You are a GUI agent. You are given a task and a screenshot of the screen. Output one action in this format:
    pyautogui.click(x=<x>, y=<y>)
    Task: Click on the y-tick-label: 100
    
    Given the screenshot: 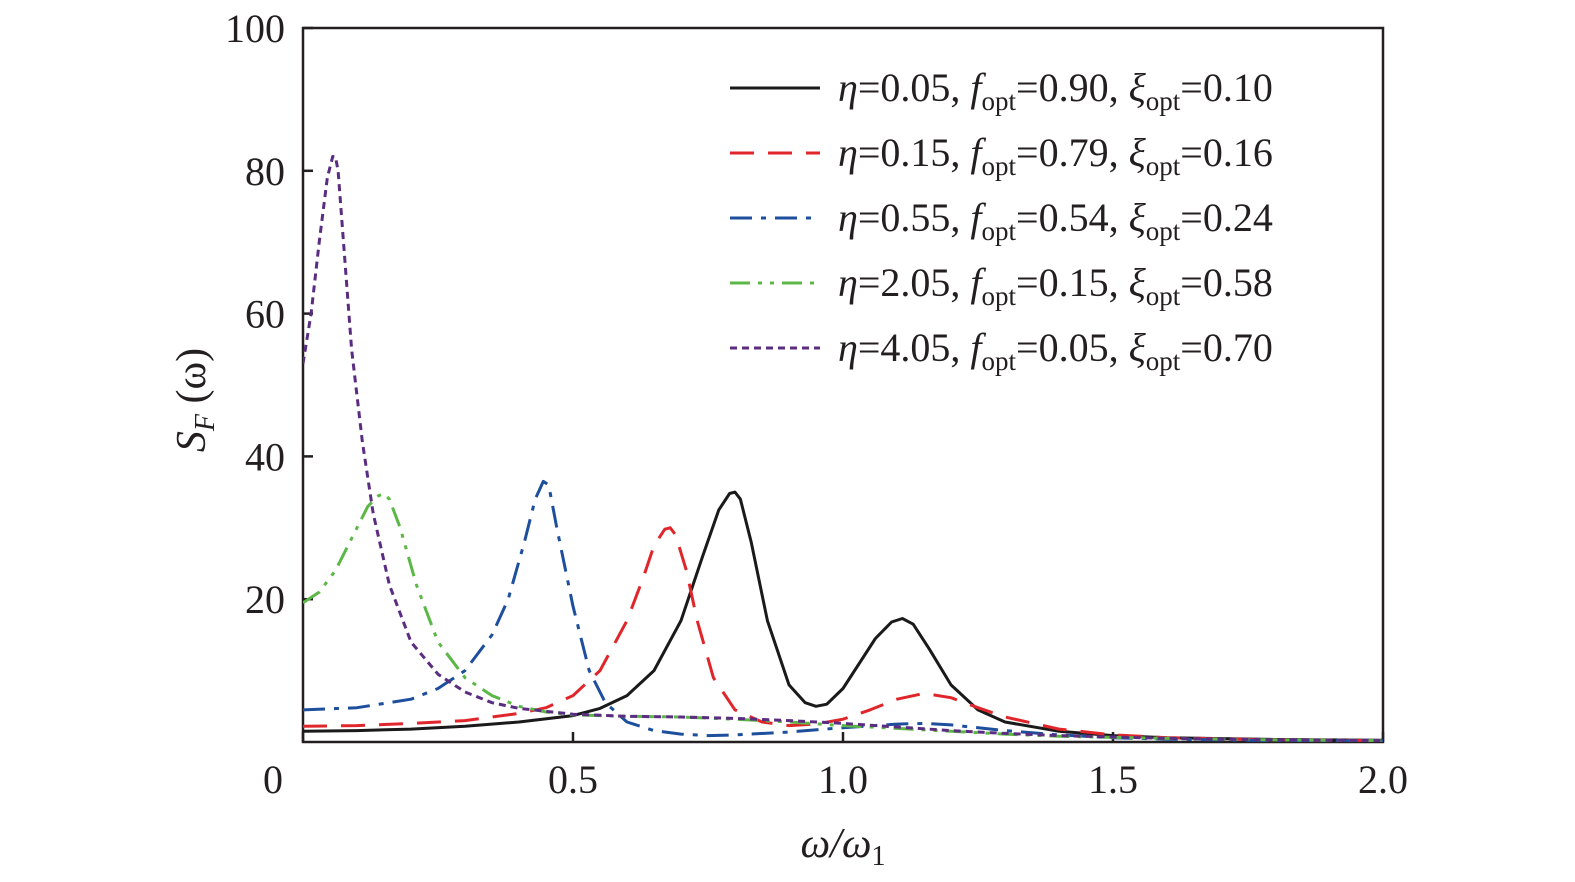 What is the action you would take?
    pyautogui.click(x=255, y=28)
    